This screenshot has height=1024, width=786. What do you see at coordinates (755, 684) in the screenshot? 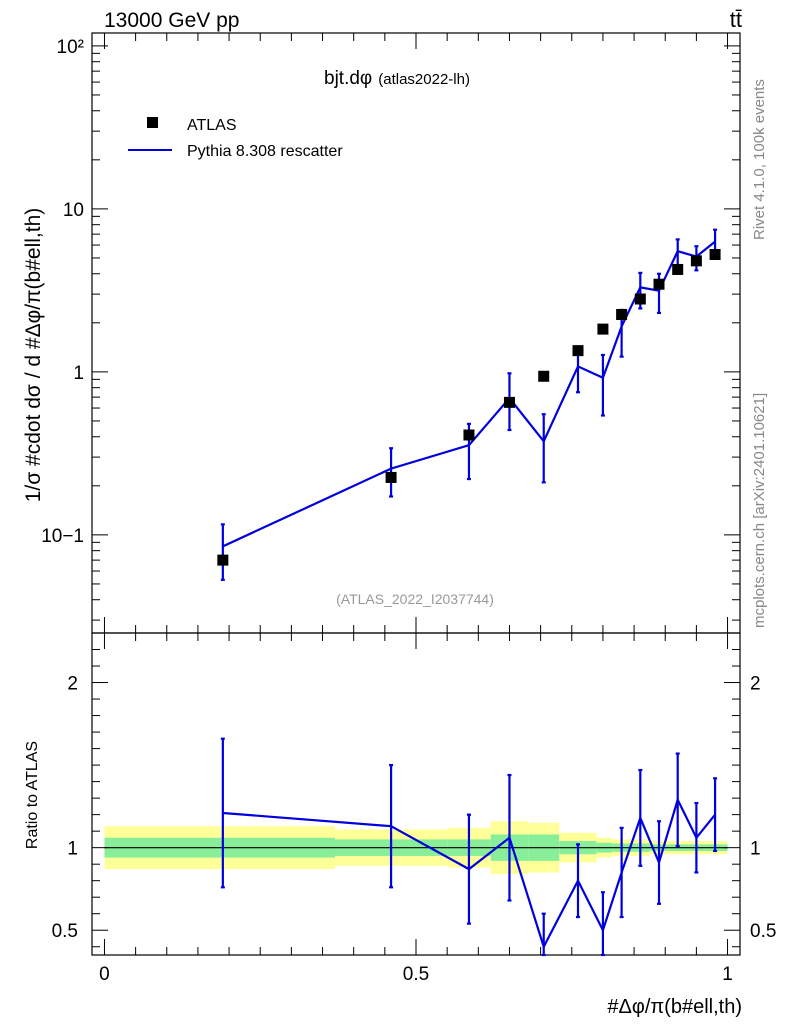
I see `ratio-y-tick-label-right: 2` at bounding box center [755, 684].